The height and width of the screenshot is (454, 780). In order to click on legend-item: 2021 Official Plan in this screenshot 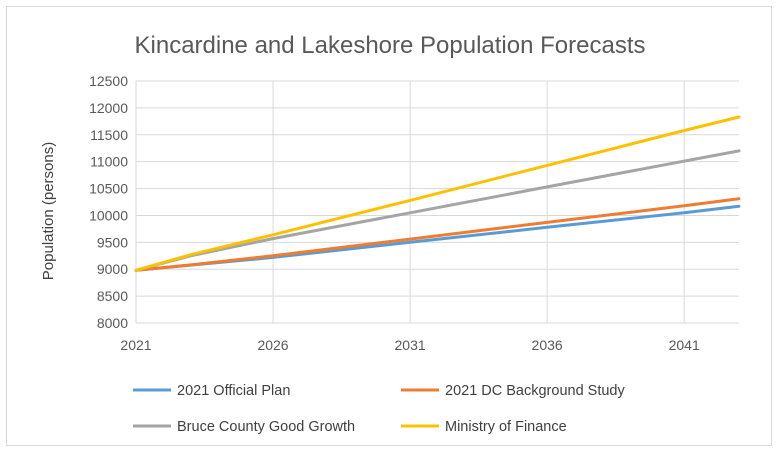, I will do `click(211, 391)`.